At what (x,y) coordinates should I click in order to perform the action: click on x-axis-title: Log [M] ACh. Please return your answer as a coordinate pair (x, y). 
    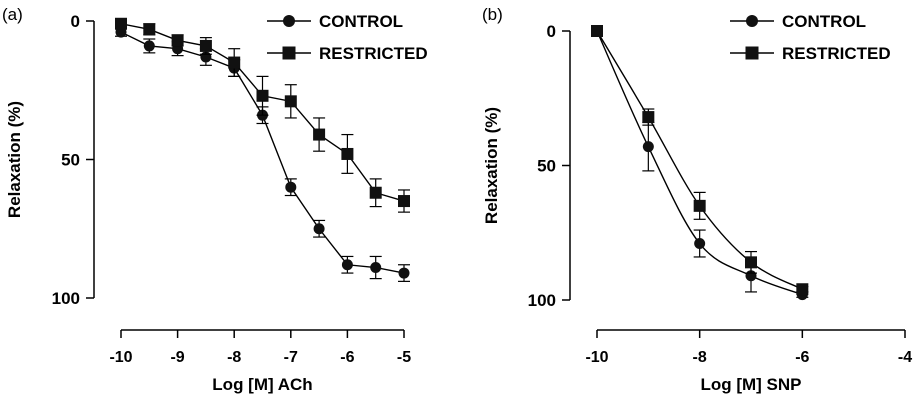
    Looking at the image, I should click on (262, 384).